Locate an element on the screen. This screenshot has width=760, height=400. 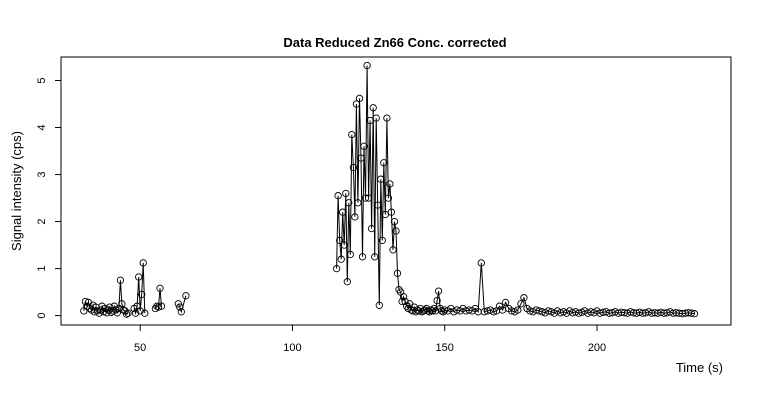
x-axis: 50 100 150 200 is located at coordinates (370, 339).